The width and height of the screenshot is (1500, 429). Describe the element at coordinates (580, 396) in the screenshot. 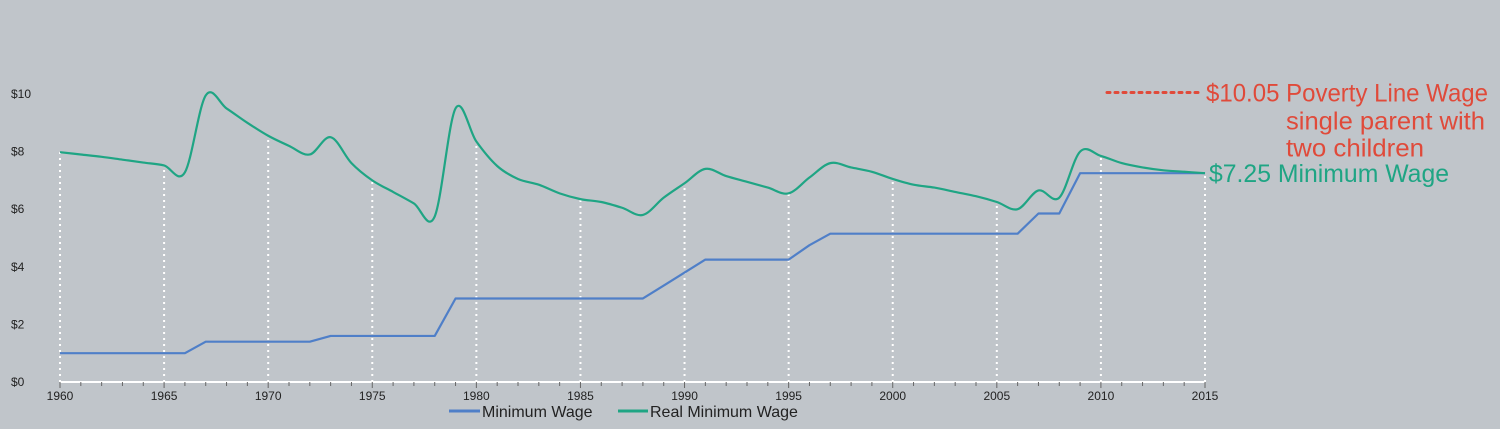

I see `x-tick-label: 1985` at that location.